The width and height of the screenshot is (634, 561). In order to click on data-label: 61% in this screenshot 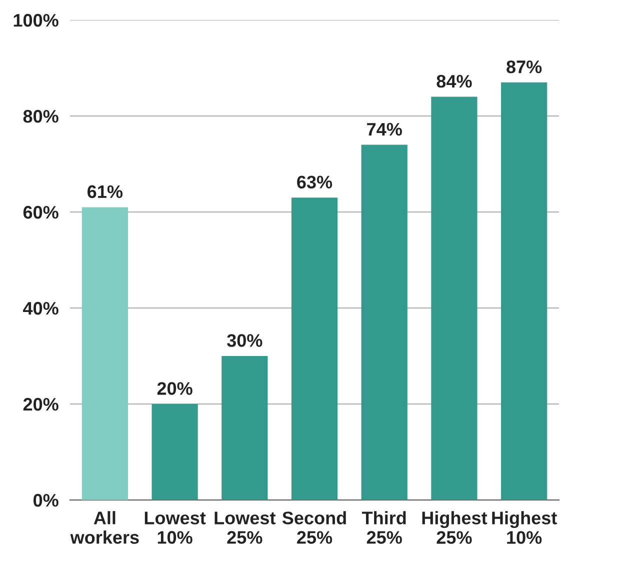, I will do `click(105, 191)`.